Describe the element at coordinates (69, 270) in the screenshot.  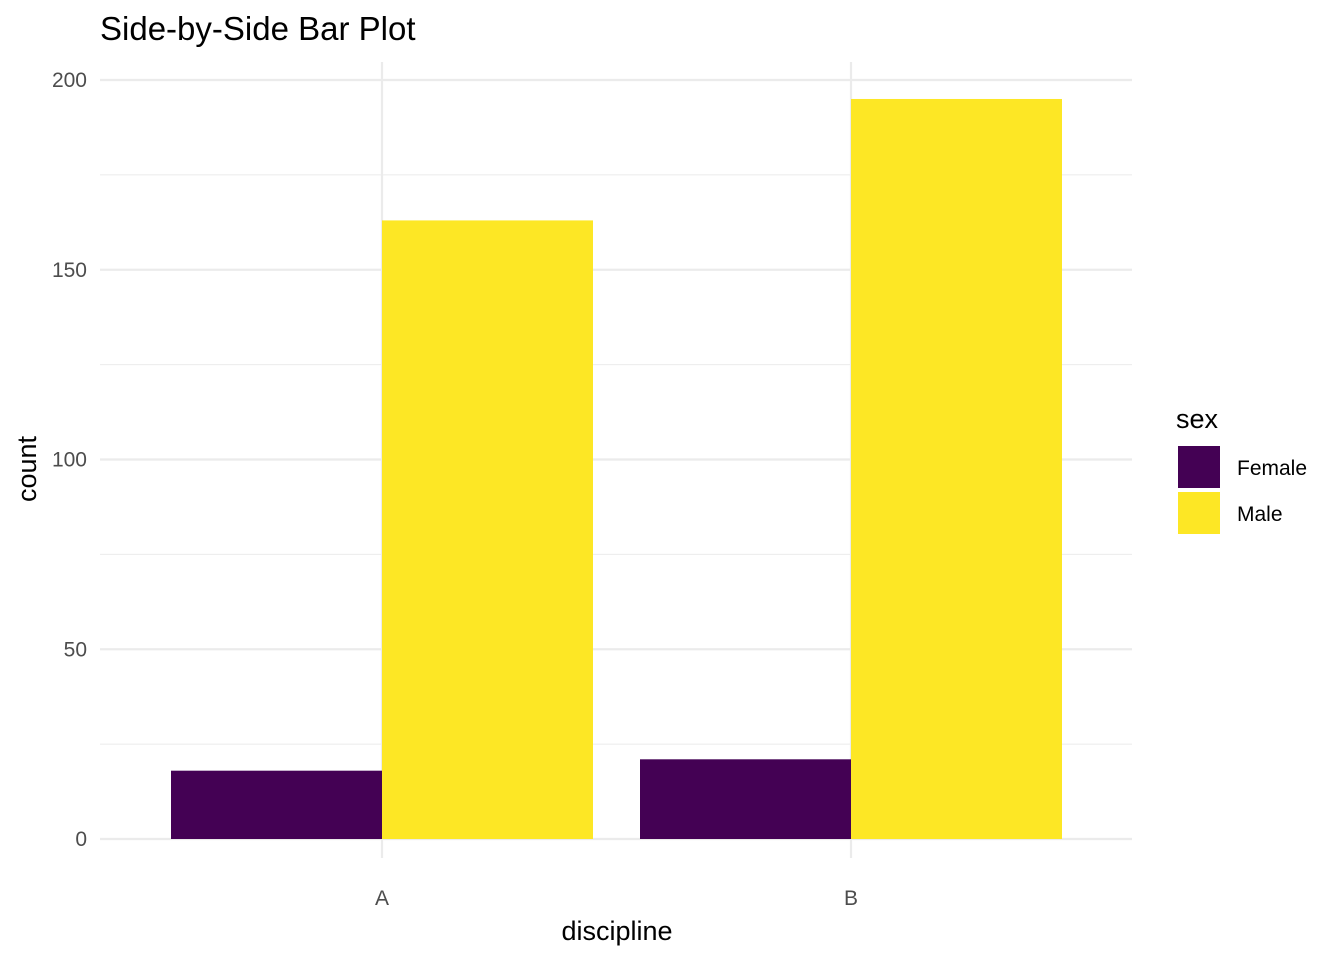
I see `y-tick-label: 150` at that location.